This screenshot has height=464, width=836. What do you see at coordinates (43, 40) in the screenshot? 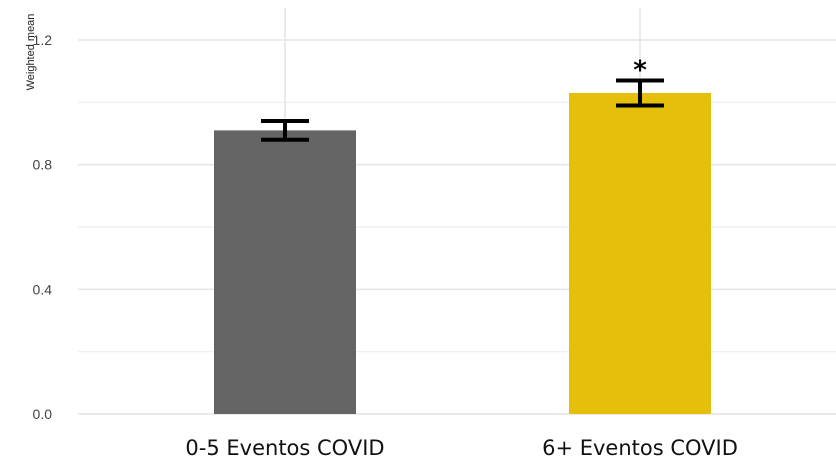
I see `y-tick-label: 1.2` at bounding box center [43, 40].